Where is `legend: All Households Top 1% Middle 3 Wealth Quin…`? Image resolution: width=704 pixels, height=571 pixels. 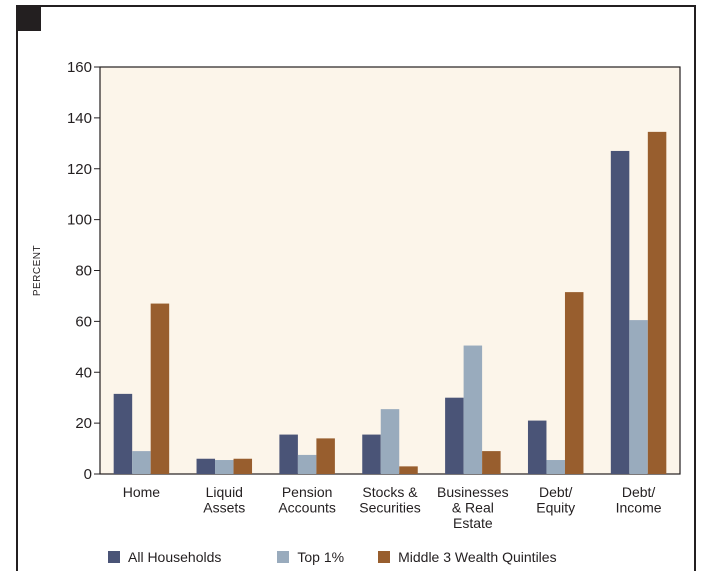
legend: All Households Top 1% Middle 3 Wealth Quin… is located at coordinates (346, 557).